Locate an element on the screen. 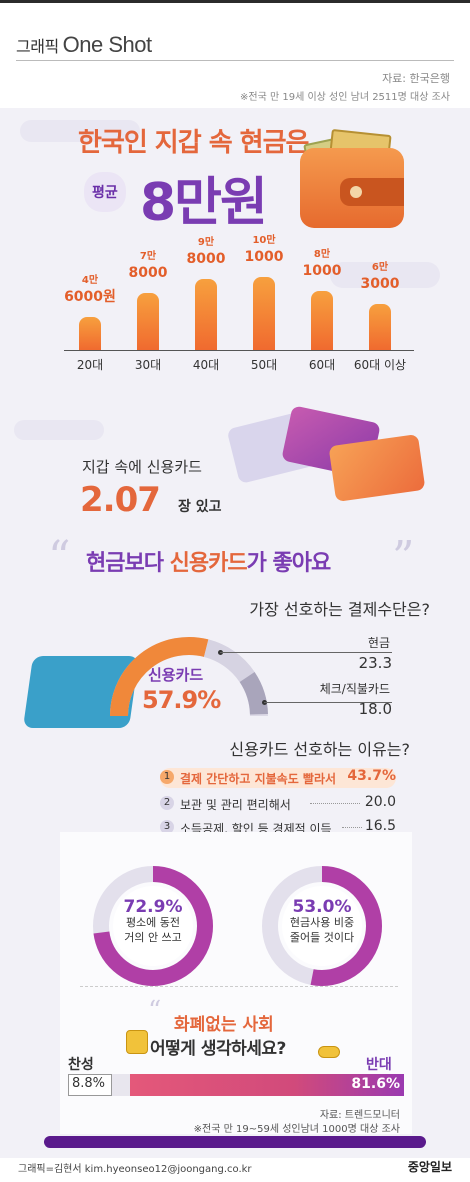 The width and height of the screenshot is (470, 1182). reason-value: 20.0 is located at coordinates (380, 802).